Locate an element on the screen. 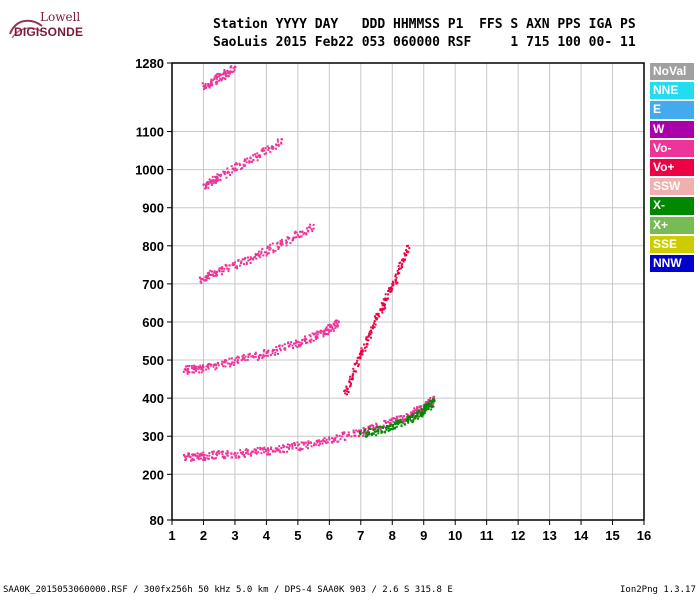 This screenshot has height=600, width=700. x-tick-label: 16 is located at coordinates (644, 535).